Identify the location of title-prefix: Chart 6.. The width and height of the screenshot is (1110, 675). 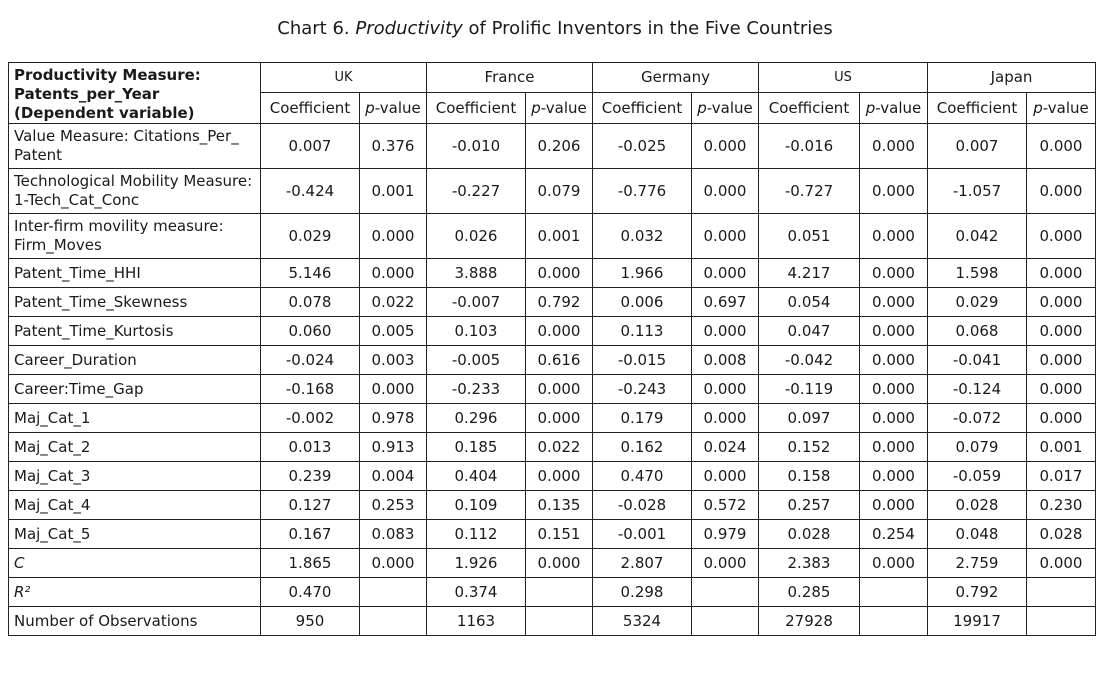
(313, 28).